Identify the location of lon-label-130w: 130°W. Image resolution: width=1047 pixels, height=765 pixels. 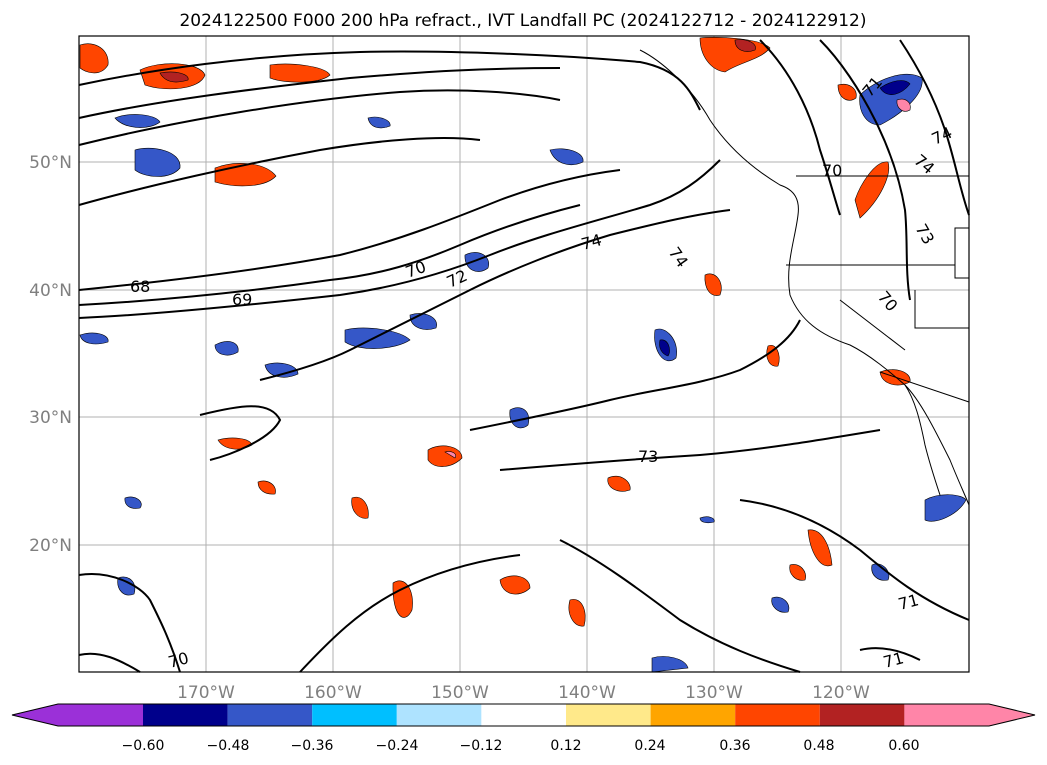
(714, 693).